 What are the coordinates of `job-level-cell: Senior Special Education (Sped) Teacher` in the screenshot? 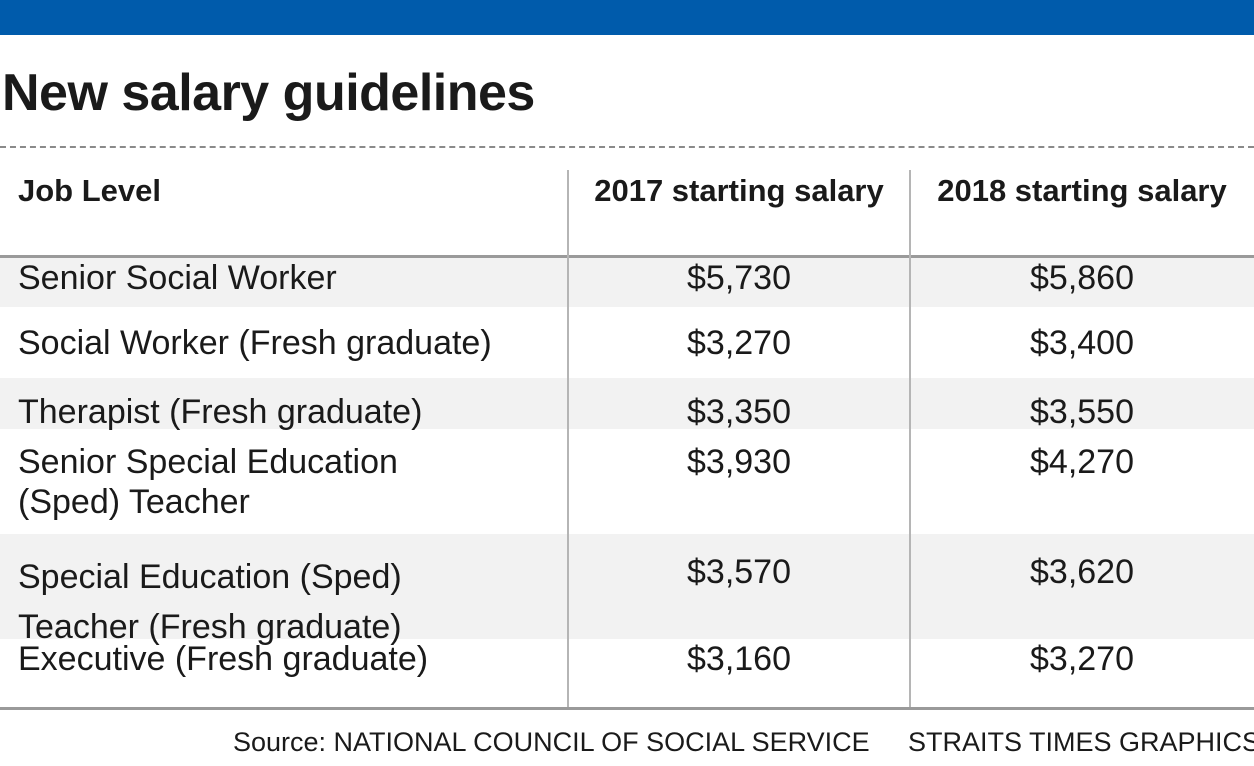 It's located at (288, 482).